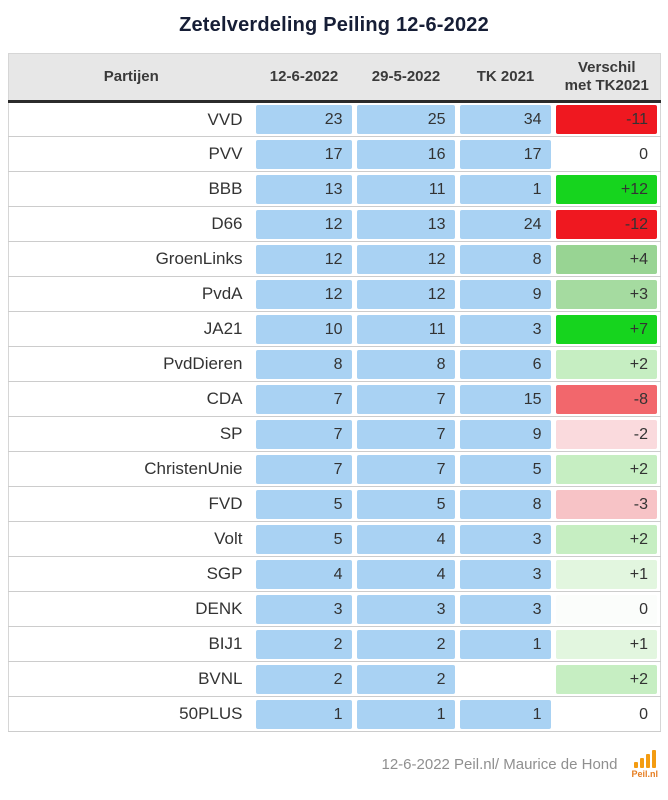 Image resolution: width=668 pixels, height=800 pixels. What do you see at coordinates (131, 189) in the screenshot?
I see `party-name: BBB` at bounding box center [131, 189].